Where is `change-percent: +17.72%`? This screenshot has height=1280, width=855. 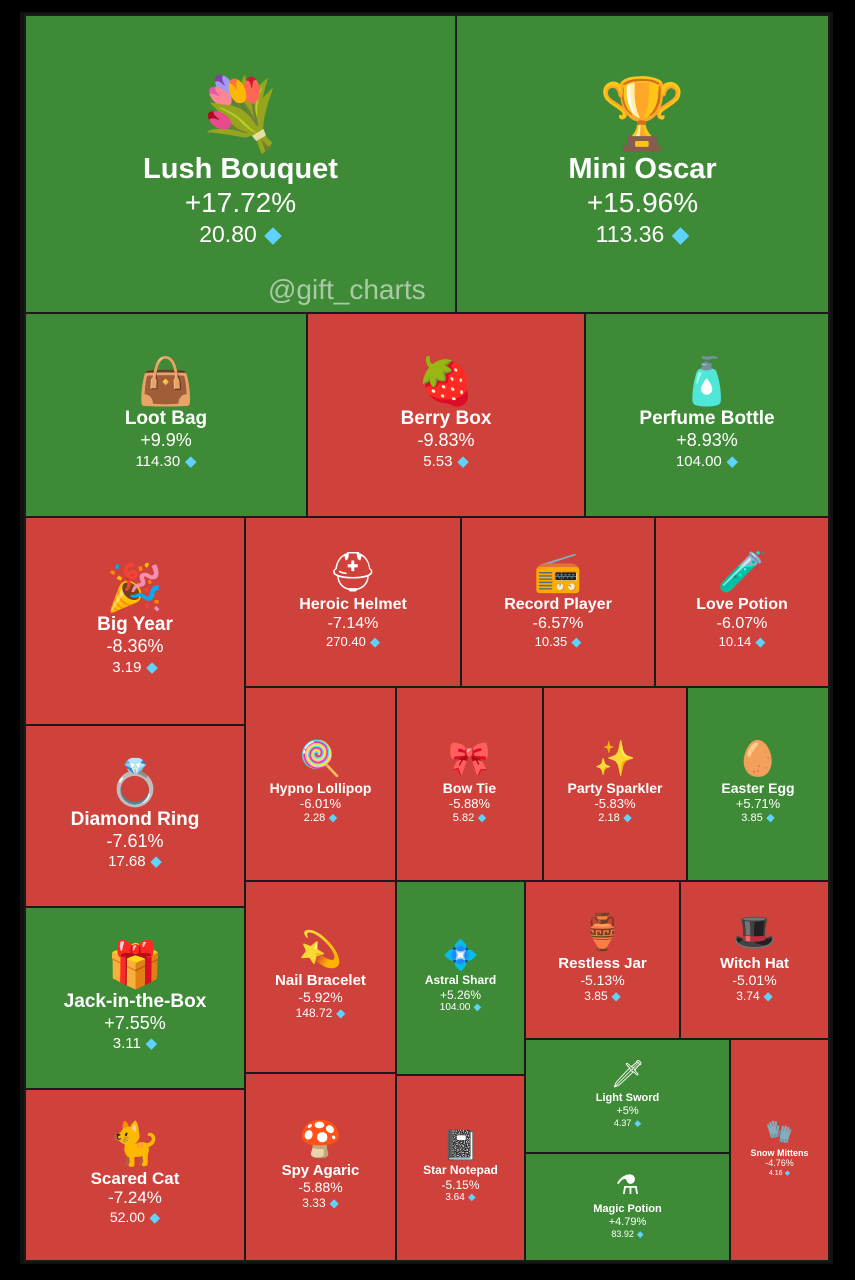 change-percent: +17.72% is located at coordinates (240, 202).